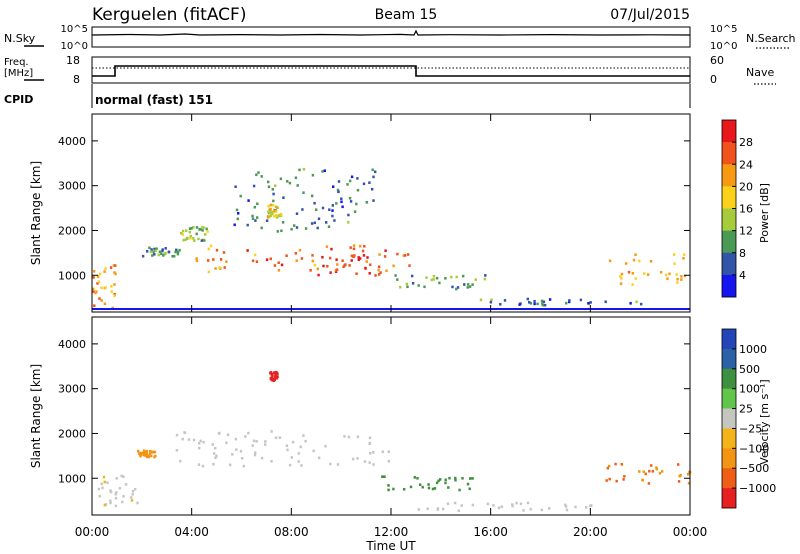  I want to click on freq-panel: Freq. [MHz] 18 8 60 0 Nave, so click(390, 70).